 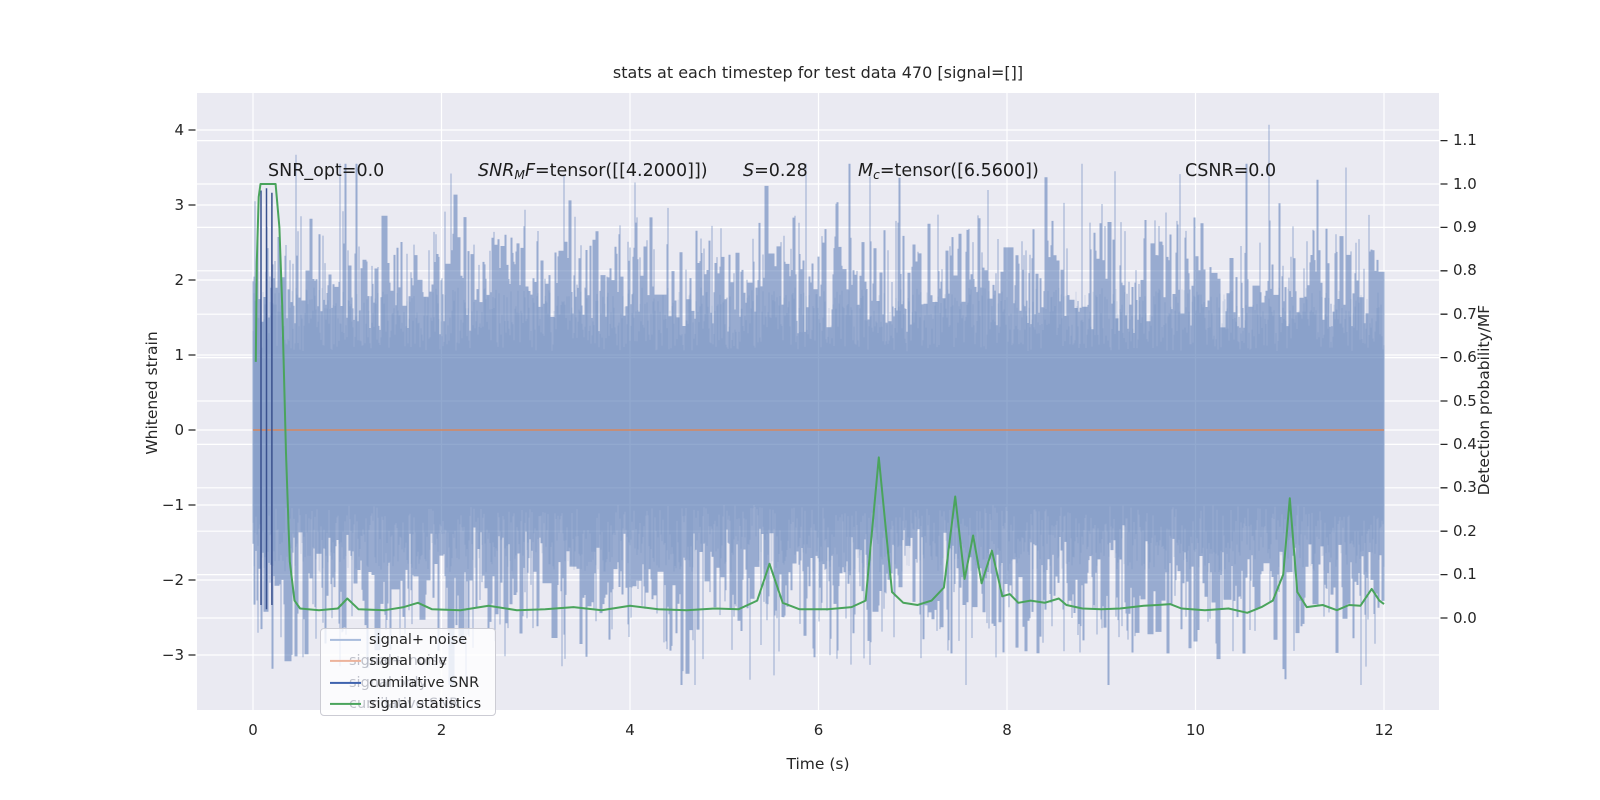 I want to click on y-left-tick-label: −1, so click(x=172, y=504).